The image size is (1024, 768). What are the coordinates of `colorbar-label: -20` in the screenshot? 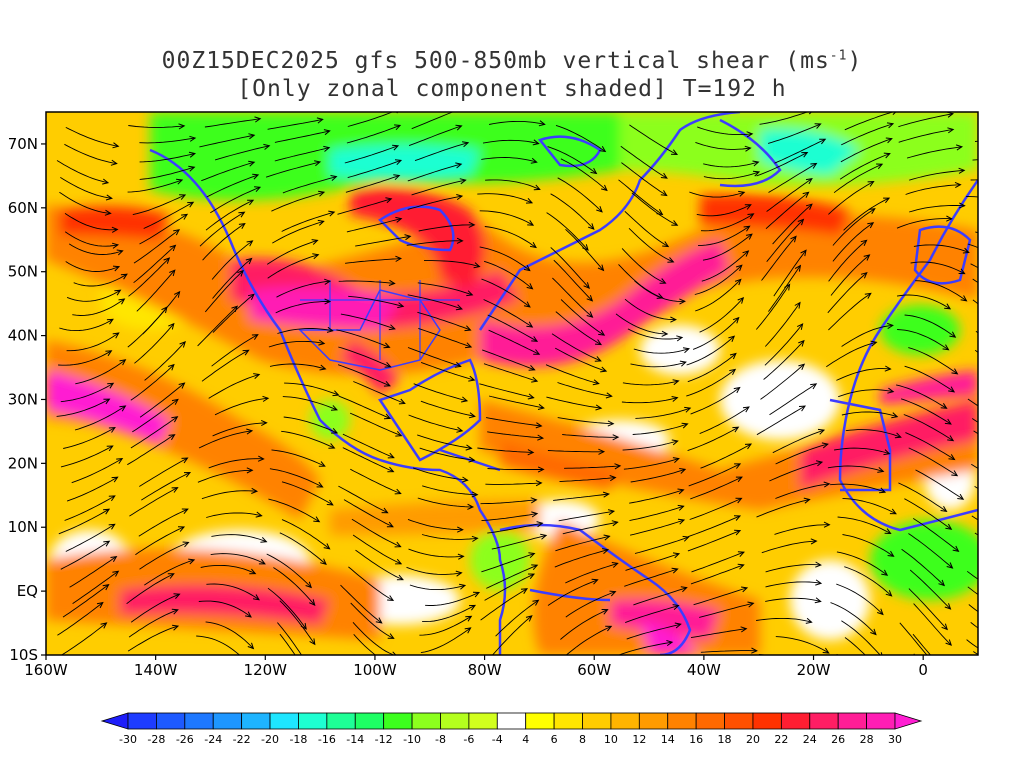 It's located at (270, 739).